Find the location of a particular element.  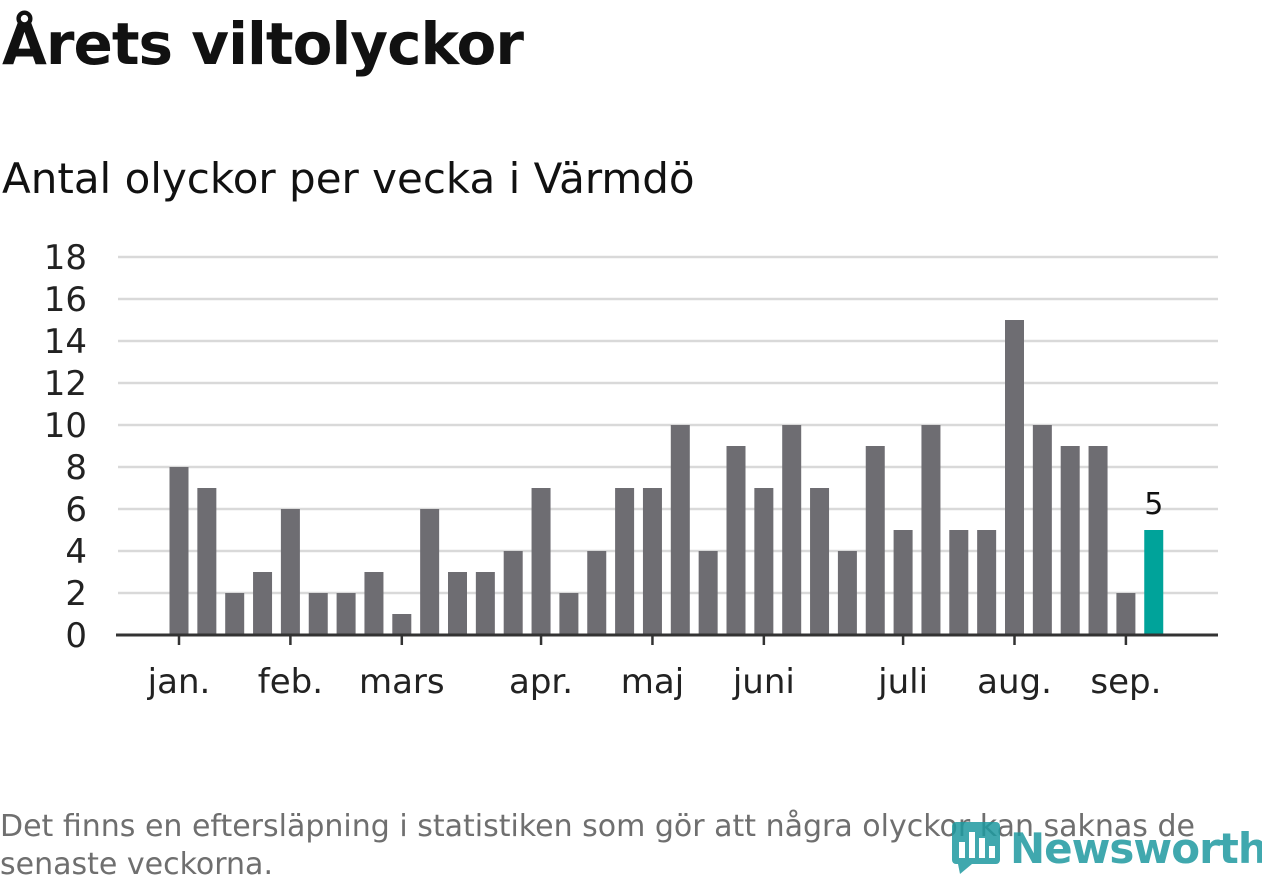

y-tick-label: 18 is located at coordinates (65, 258).